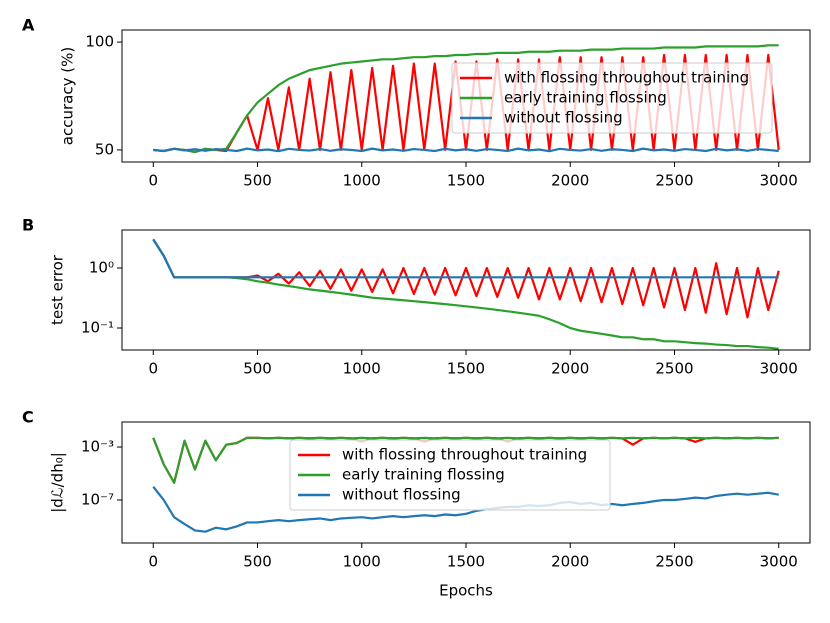  What do you see at coordinates (97, 499) in the screenshot?
I see `y-tick-label: 10⁻⁷` at bounding box center [97, 499].